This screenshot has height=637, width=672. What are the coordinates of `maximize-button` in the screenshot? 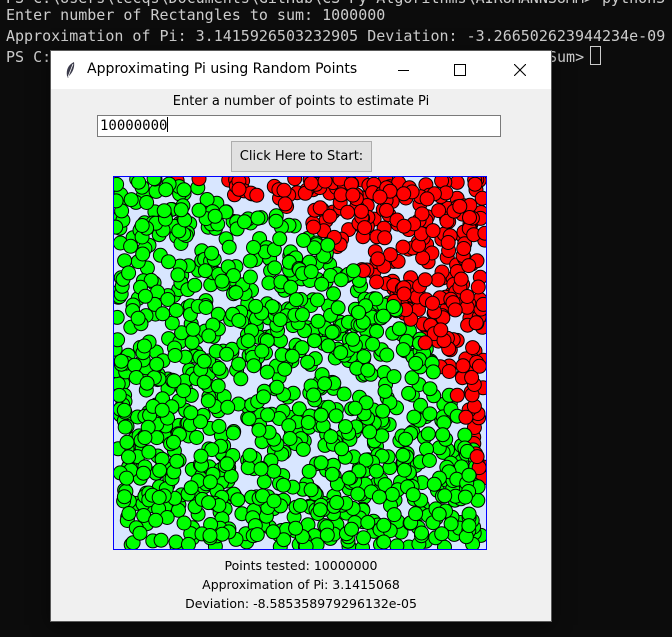 It's located at (460, 70).